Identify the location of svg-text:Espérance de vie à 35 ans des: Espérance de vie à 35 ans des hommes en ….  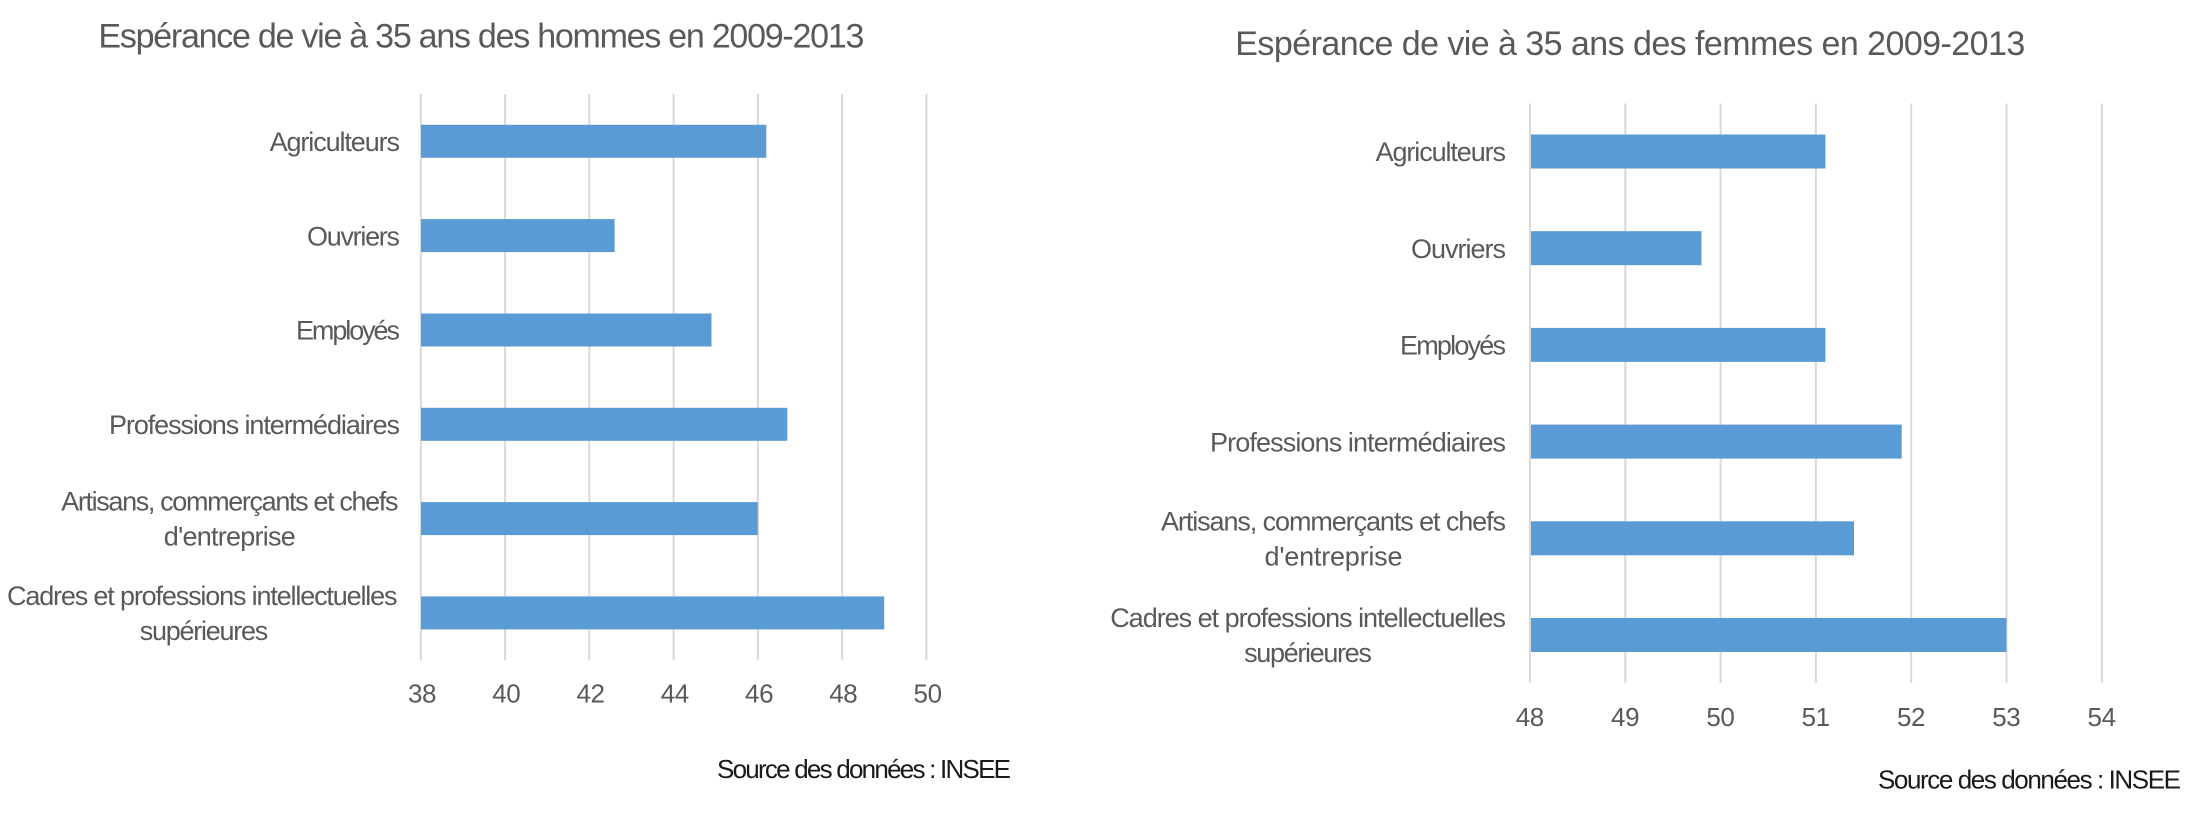
(481, 37).